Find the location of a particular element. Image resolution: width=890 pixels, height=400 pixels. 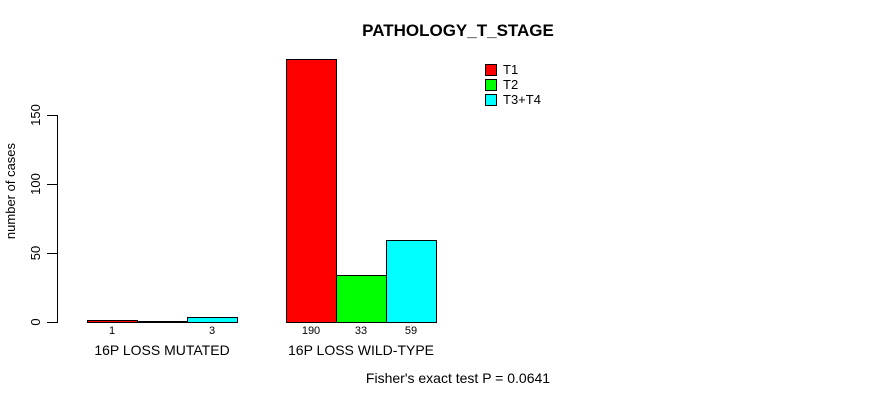

legend-entry-t2: T2 is located at coordinates (513, 84).